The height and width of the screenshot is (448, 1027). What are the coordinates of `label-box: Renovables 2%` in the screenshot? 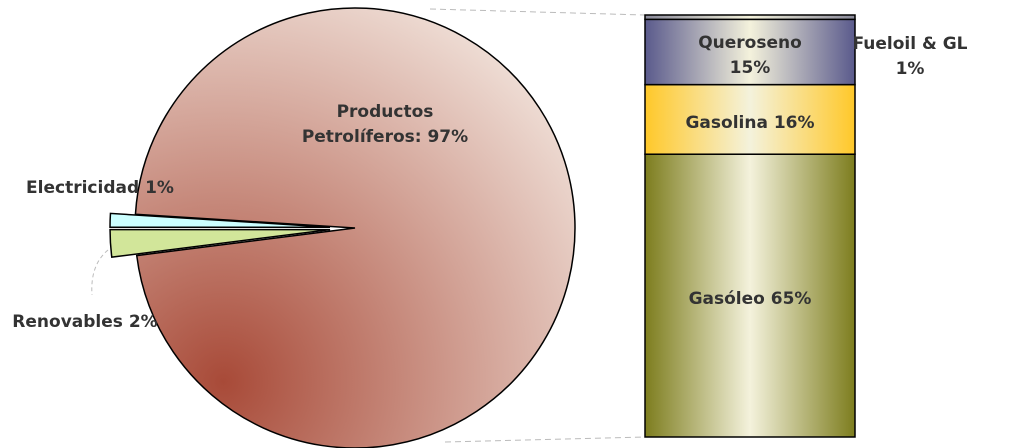 It's located at (85, 321).